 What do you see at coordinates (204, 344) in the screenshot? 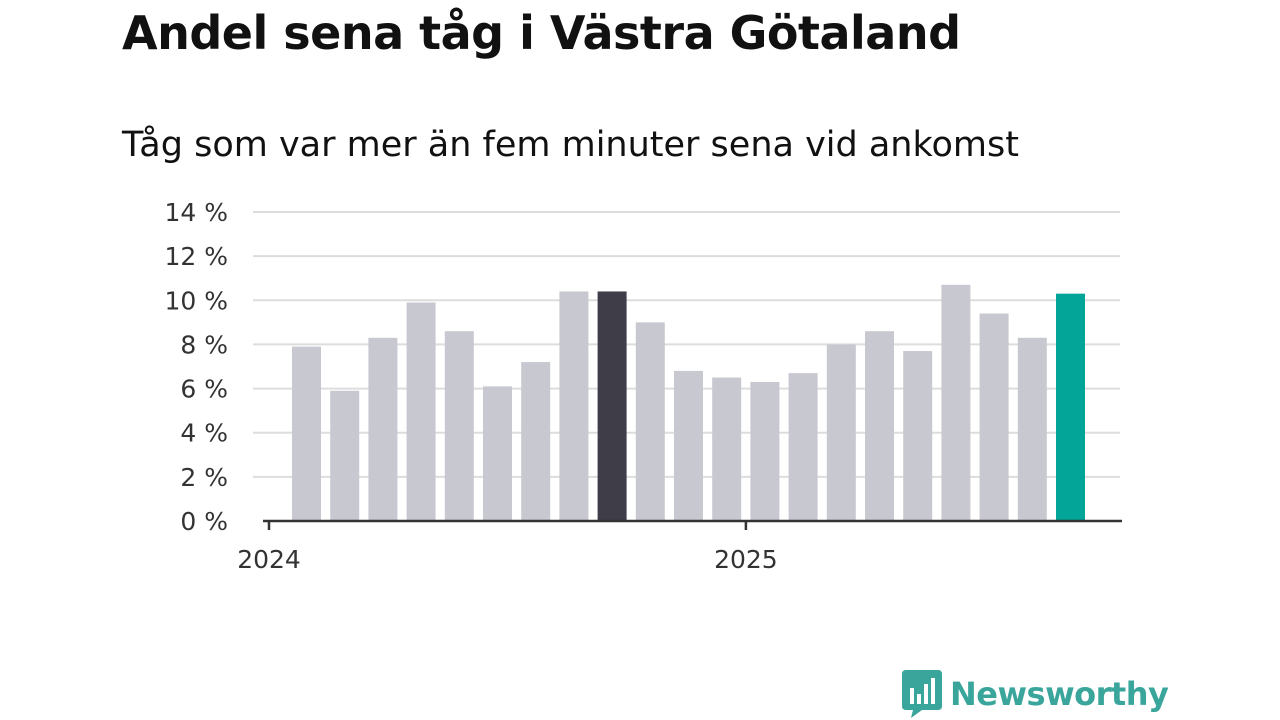
I see `y-tick-label: 8 %` at bounding box center [204, 344].